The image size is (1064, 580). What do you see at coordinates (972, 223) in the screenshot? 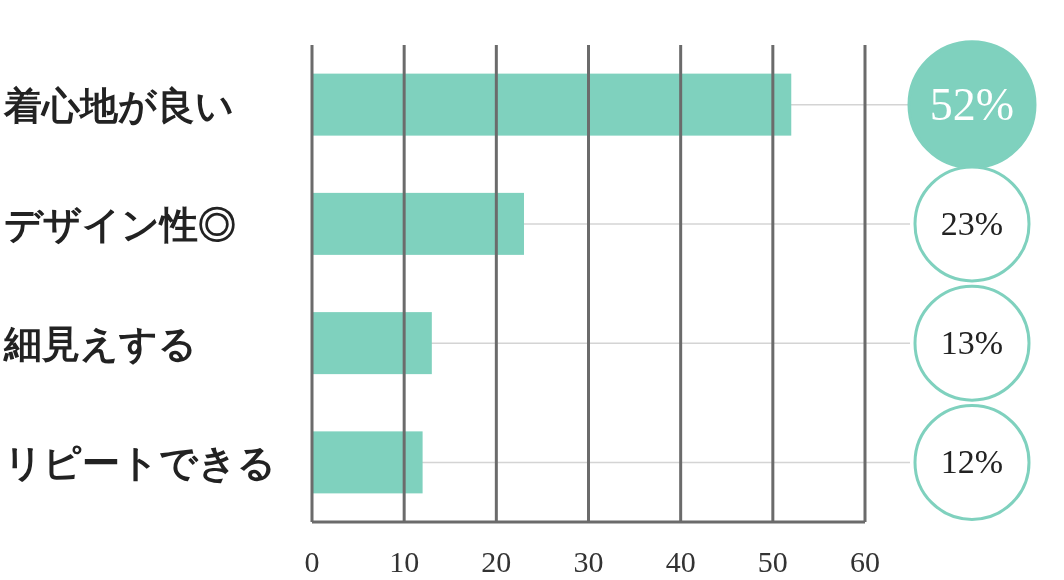
I see `data-label: 23%` at bounding box center [972, 223].